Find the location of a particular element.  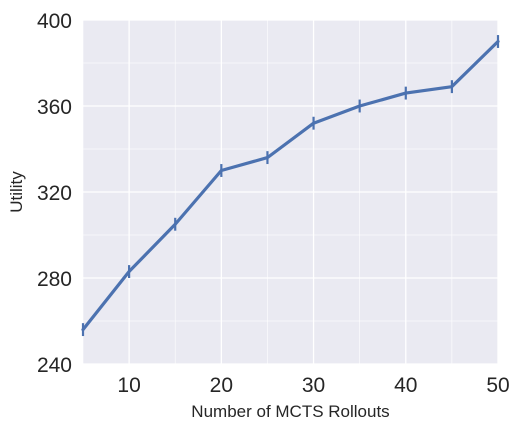

y-tick-label: 240 is located at coordinates (54, 365).